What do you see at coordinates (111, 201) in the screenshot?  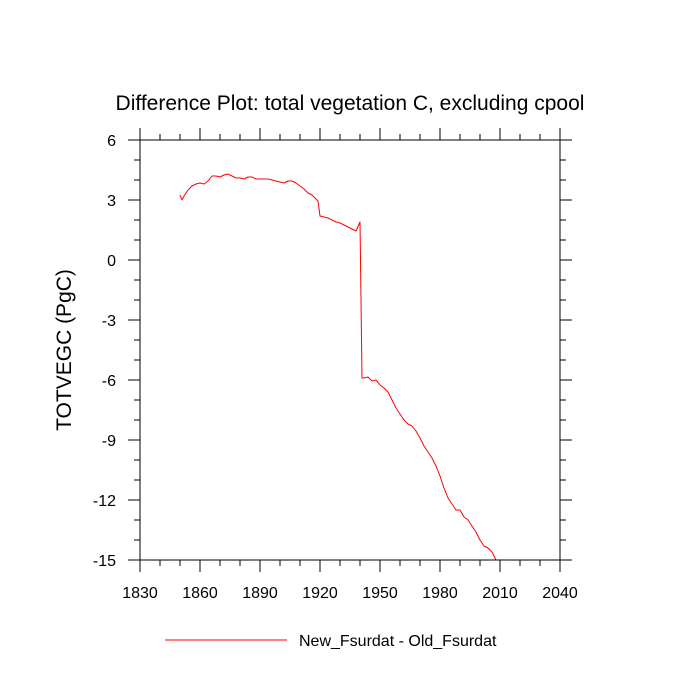 I see `y-tick-label: 3` at bounding box center [111, 201].